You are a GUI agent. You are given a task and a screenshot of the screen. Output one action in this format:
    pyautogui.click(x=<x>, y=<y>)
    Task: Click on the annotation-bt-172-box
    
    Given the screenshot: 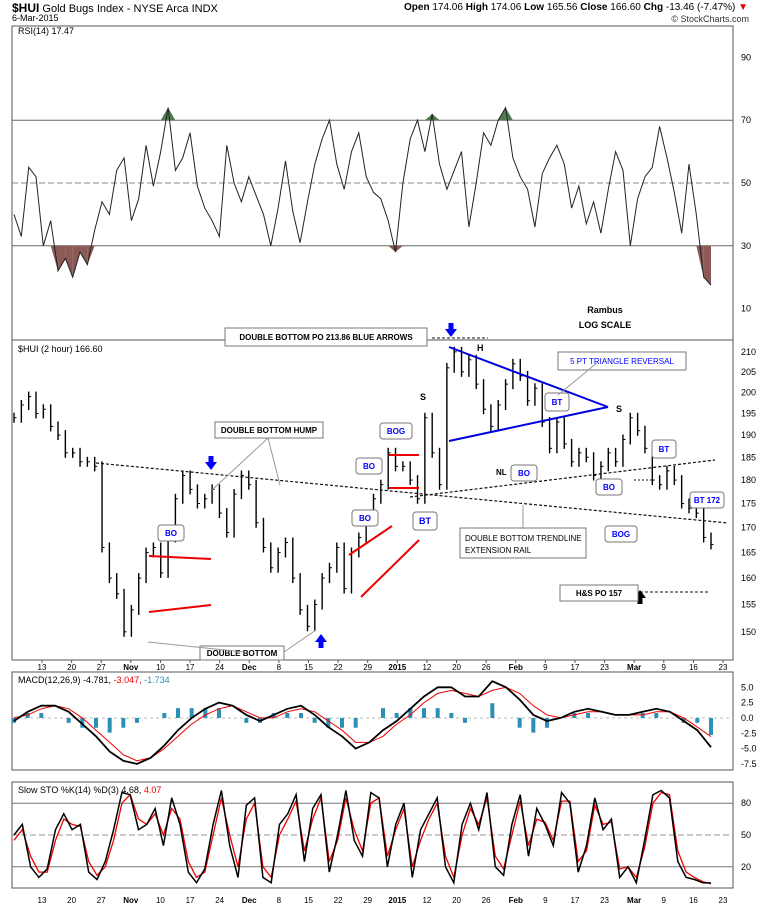 What is the action you would take?
    pyautogui.click(x=707, y=500)
    